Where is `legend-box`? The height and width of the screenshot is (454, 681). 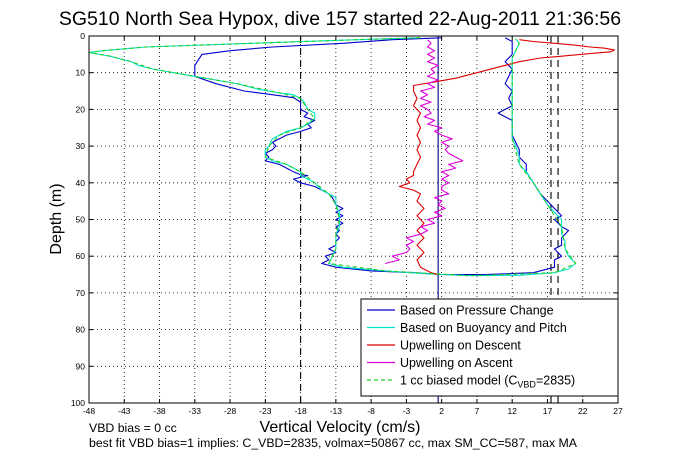
legend-box is located at coordinates (489, 347).